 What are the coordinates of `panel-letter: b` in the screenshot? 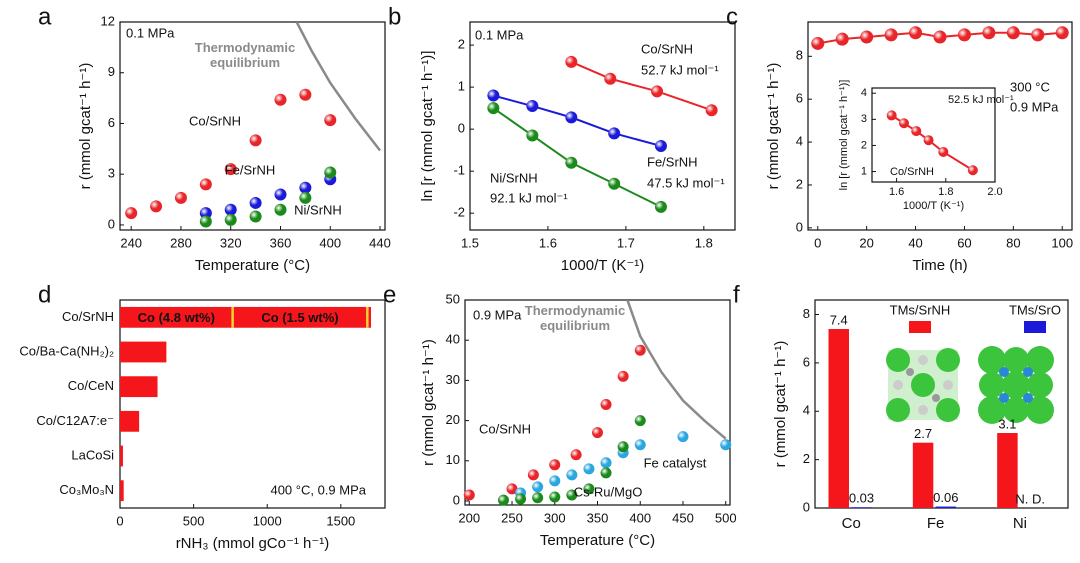 It's located at (394, 16).